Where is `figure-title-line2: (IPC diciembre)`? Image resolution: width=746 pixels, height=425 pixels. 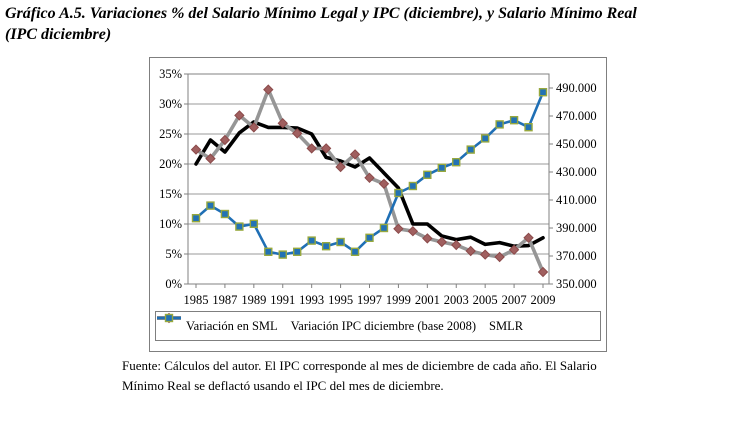
figure-title-line2: (IPC diciembre) is located at coordinates (58, 34).